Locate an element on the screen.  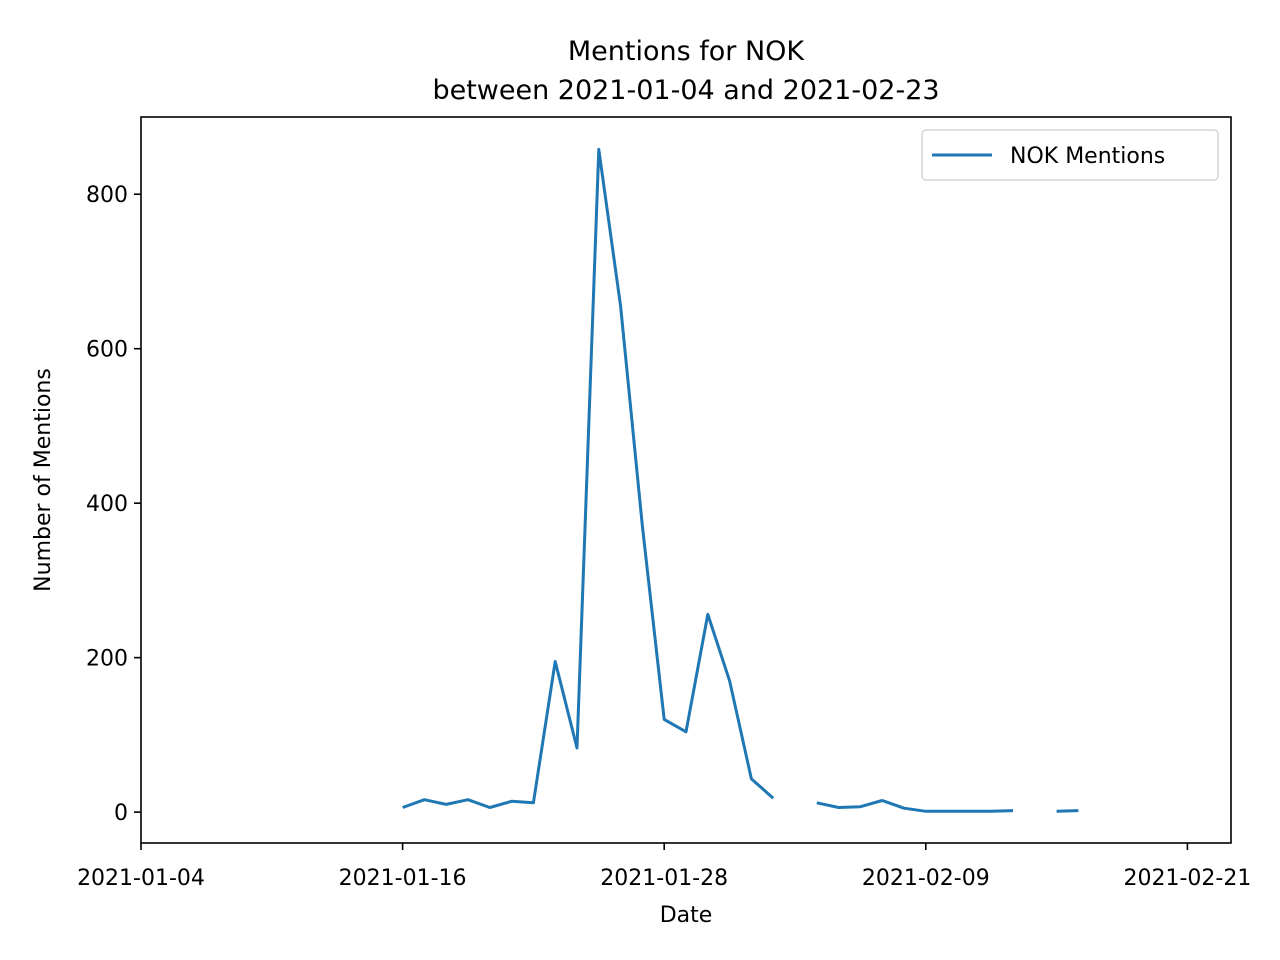
legend: NOK Mentions is located at coordinates (1070, 155).